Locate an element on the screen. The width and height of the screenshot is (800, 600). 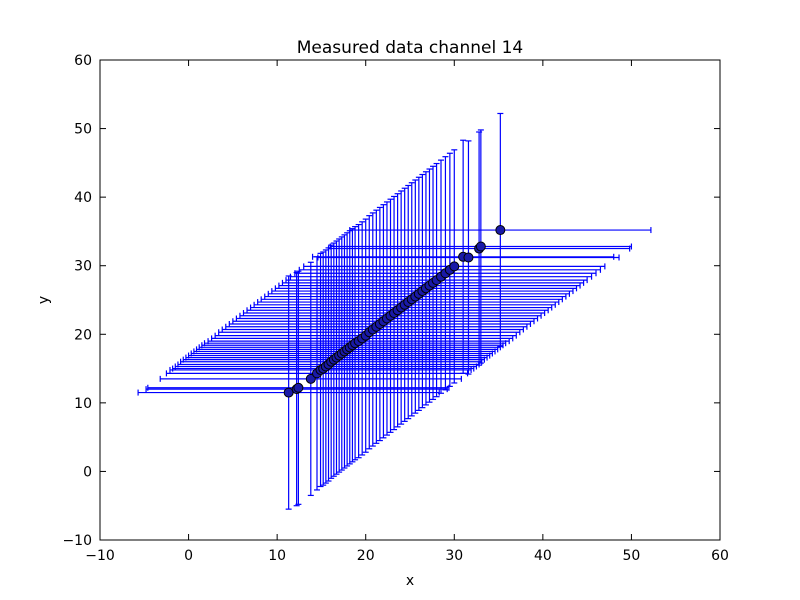
data-points is located at coordinates (394, 311).